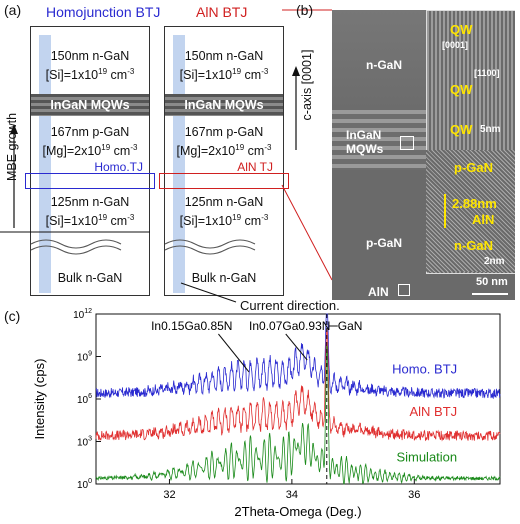 The height and width of the screenshot is (524, 520). Describe the element at coordinates (461, 29) in the screenshot. I see `inset-qw-1: QW` at that location.